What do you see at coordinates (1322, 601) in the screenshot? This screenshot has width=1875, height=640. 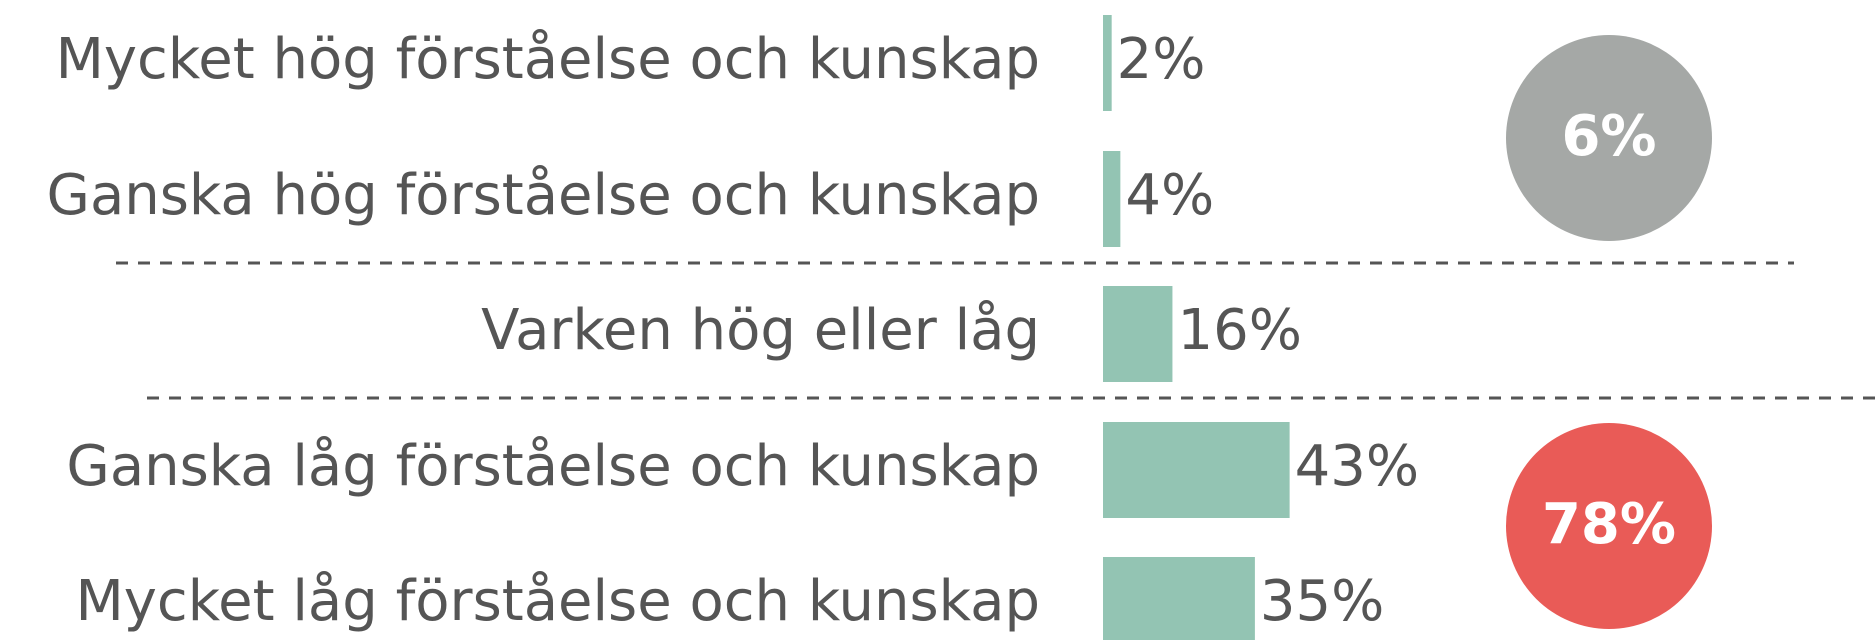 I see `value-label: 35%` at bounding box center [1322, 601].